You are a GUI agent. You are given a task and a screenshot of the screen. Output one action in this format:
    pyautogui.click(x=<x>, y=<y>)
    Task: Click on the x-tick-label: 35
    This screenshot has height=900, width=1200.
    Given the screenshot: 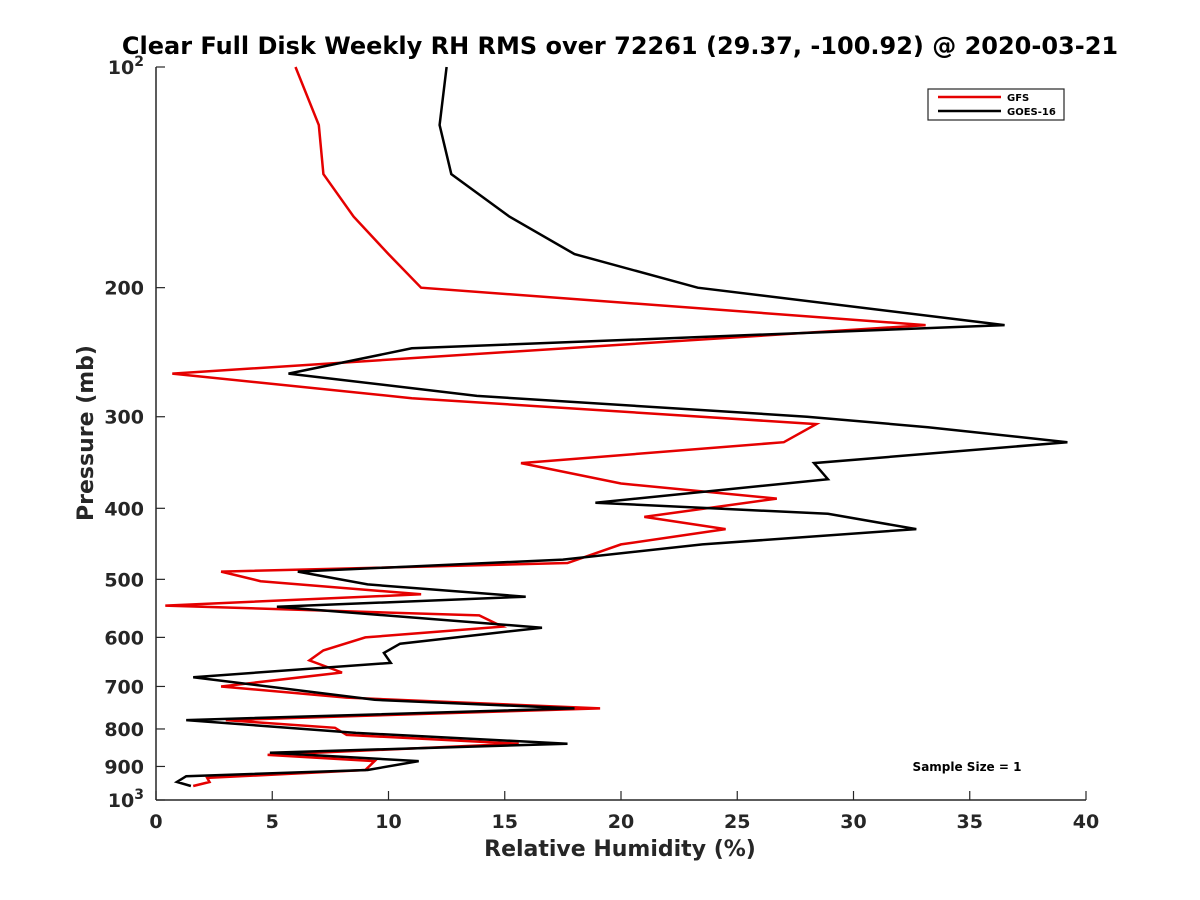 What is the action you would take?
    pyautogui.click(x=970, y=822)
    